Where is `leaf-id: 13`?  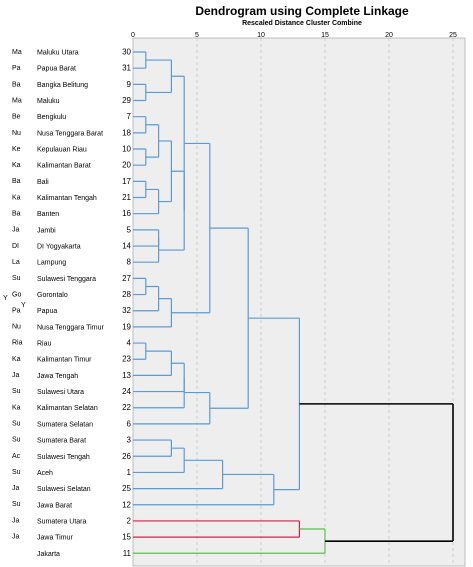
leaf-id: 13 is located at coordinates (126, 375).